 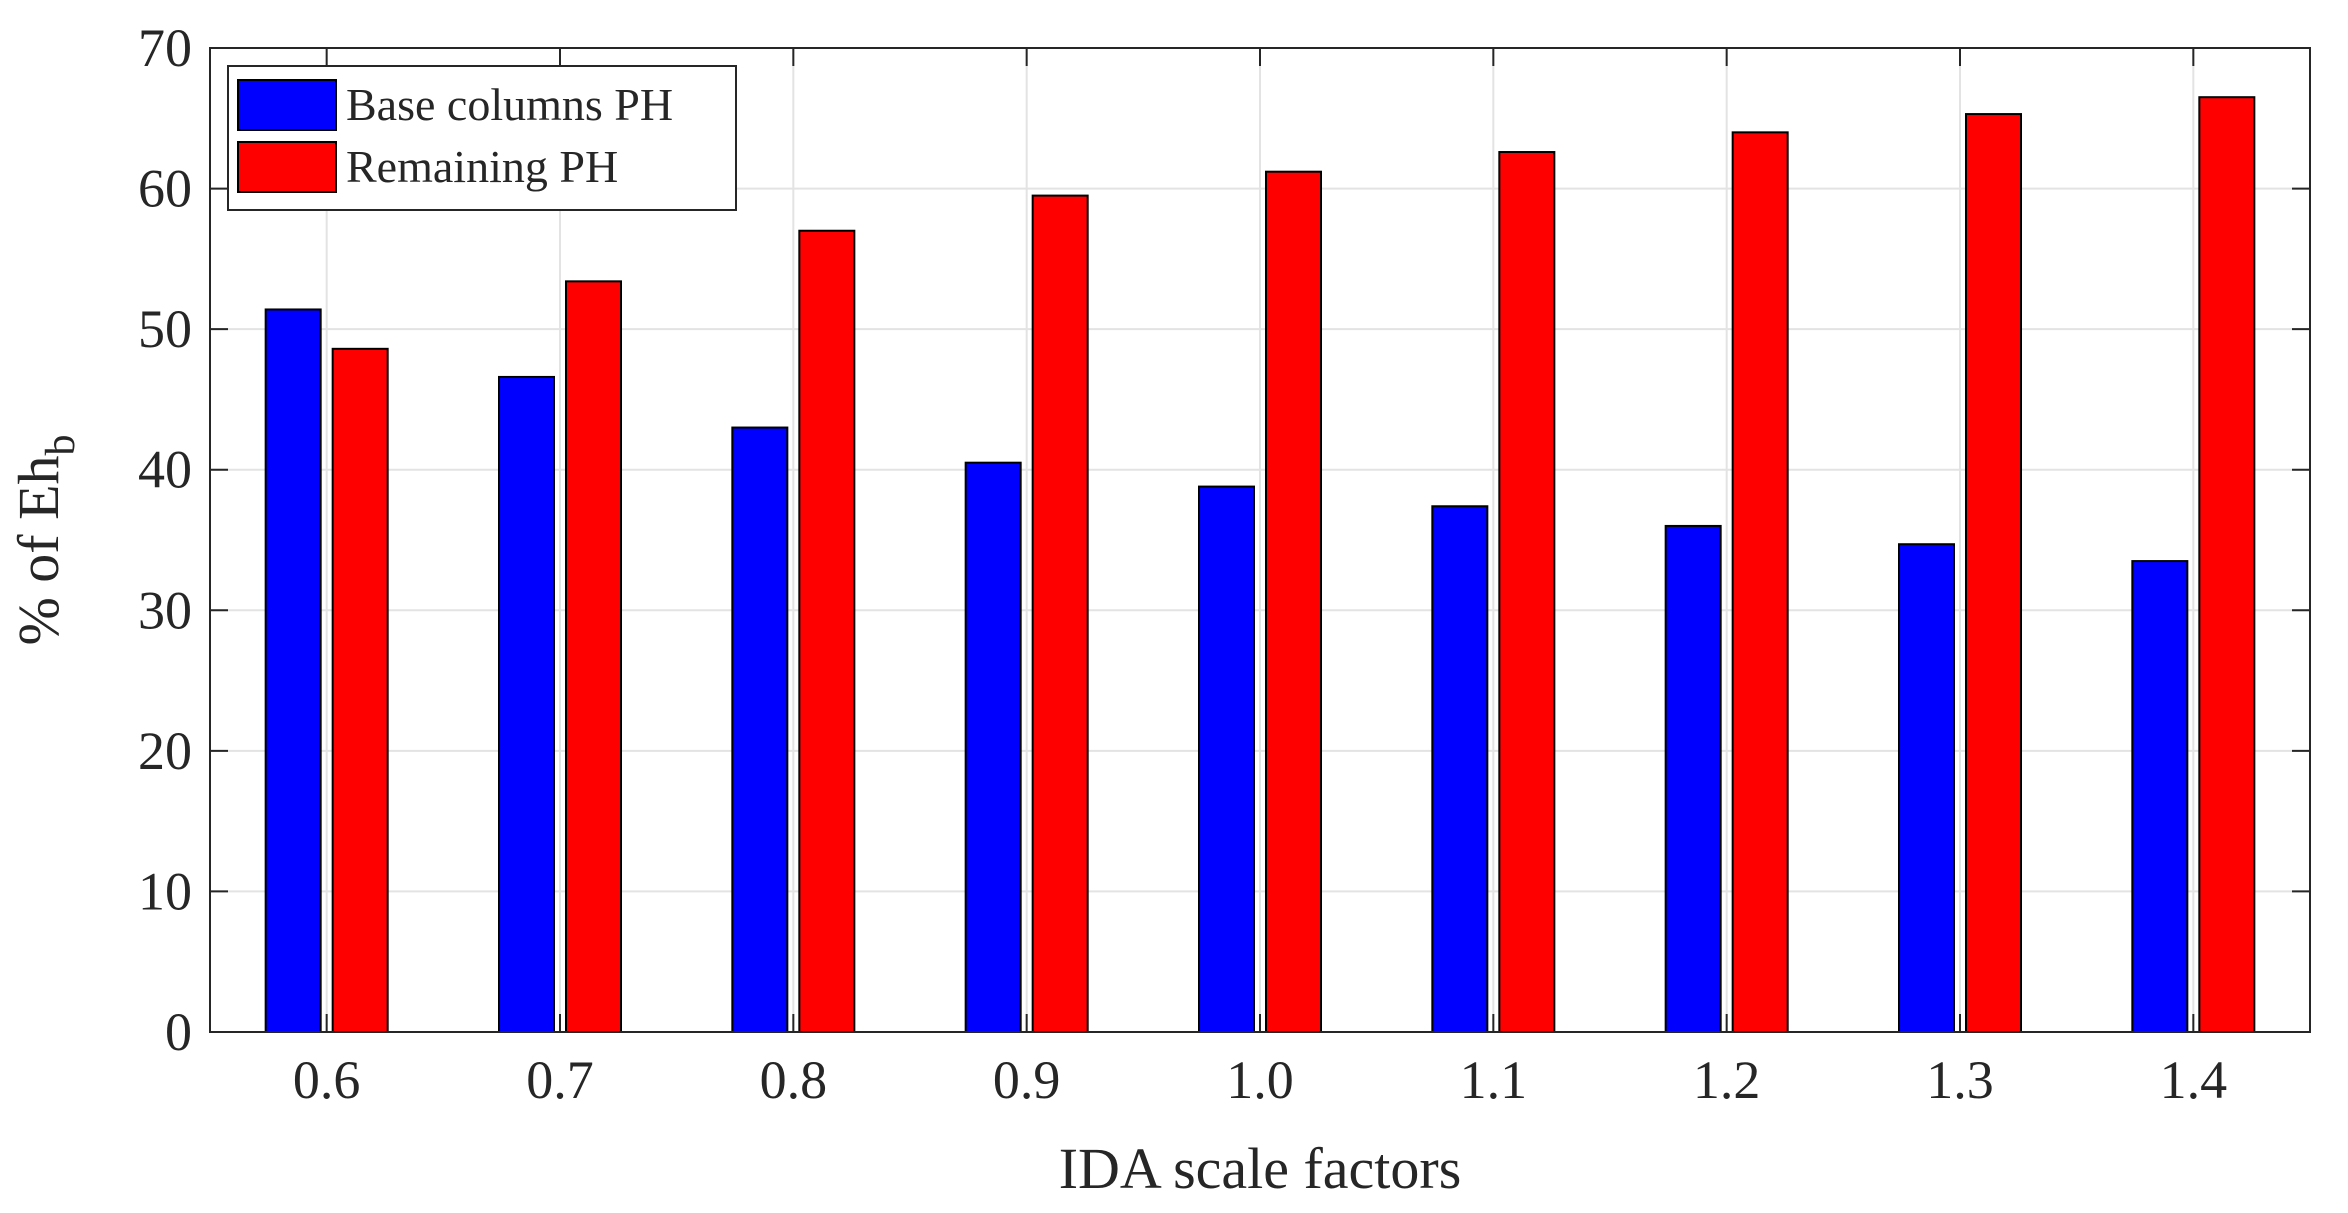 I want to click on x-axis-title: IDA scale factors, so click(x=1260, y=1168).